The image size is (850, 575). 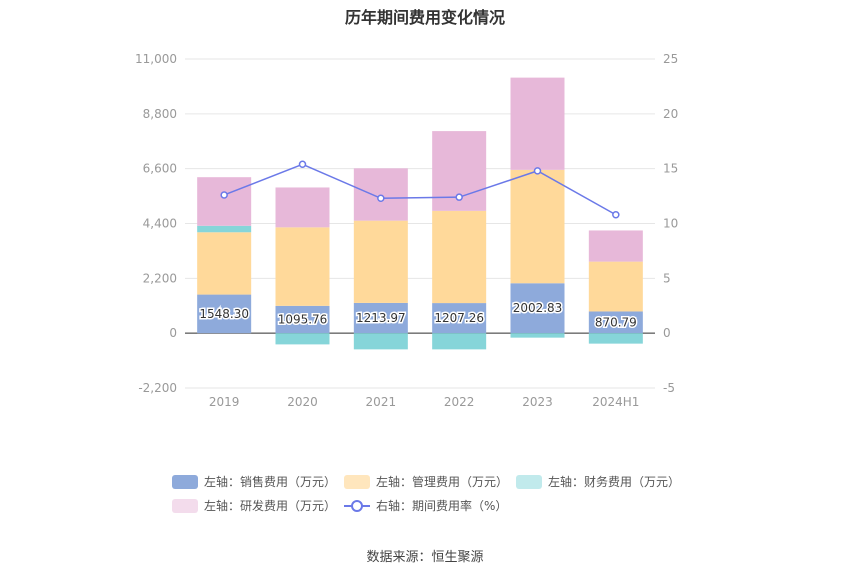 I want to click on legend-item-mgmt: 左轴：管理费用（万元）, so click(x=426, y=481).